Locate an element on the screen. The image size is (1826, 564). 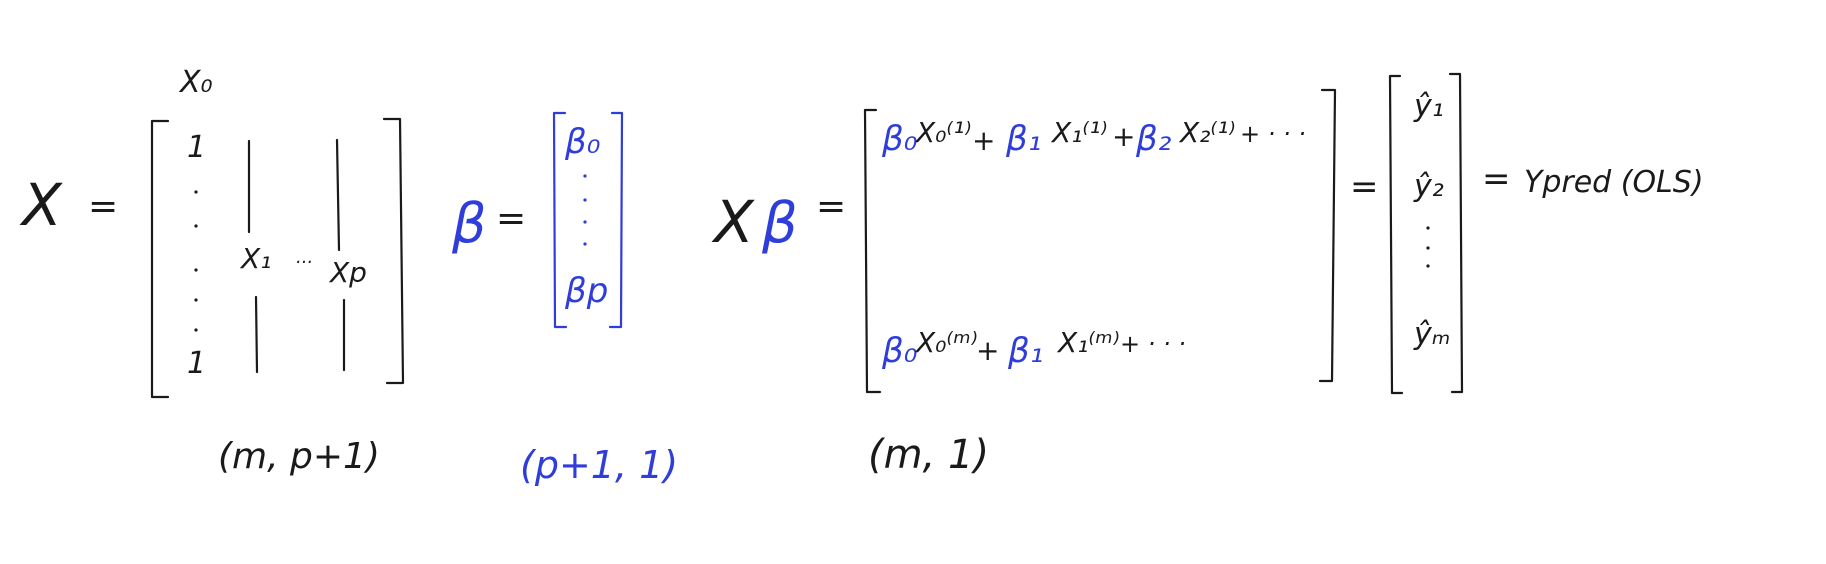
beta-right-bracket is located at coordinates (616, 220).